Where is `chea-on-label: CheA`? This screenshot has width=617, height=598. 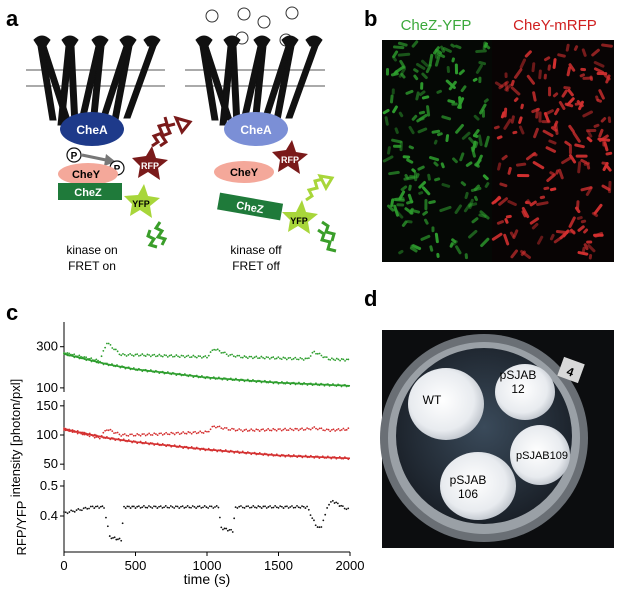 chea-on-label: CheA is located at coordinates (92, 130).